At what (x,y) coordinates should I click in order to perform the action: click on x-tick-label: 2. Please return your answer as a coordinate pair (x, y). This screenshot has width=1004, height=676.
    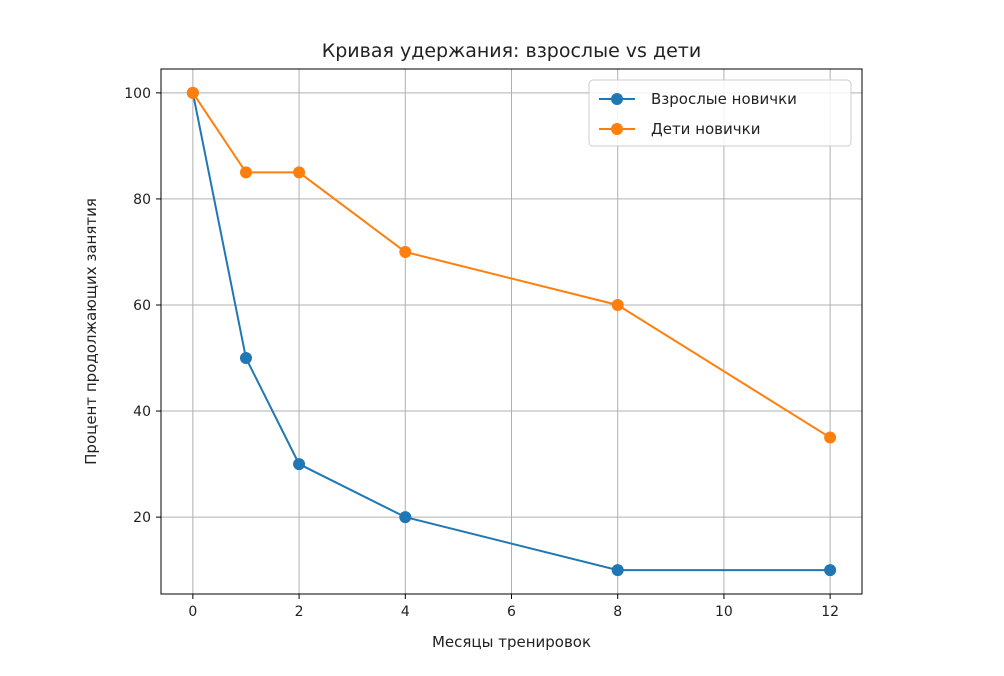
    Looking at the image, I should click on (299, 612).